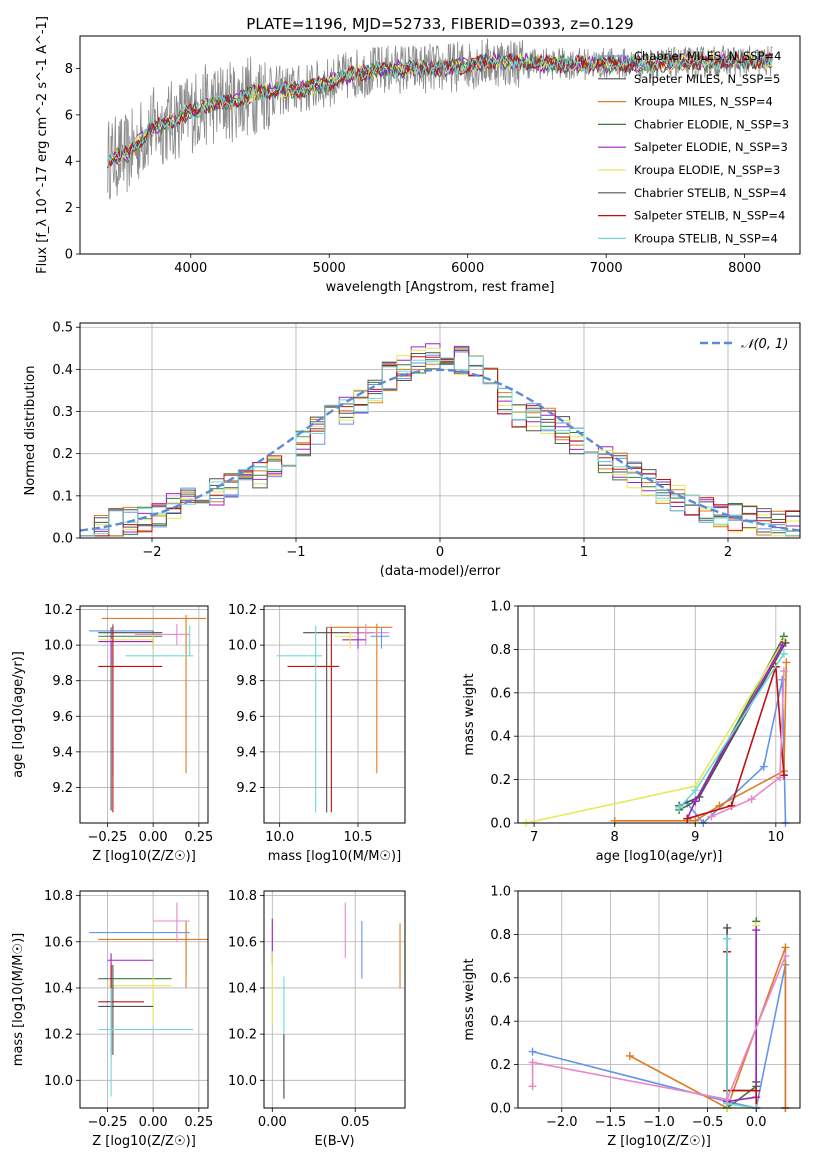 The width and height of the screenshot is (819, 1170). Describe the element at coordinates (440, 552) in the screenshot. I see `x-tick-label: 0` at that location.